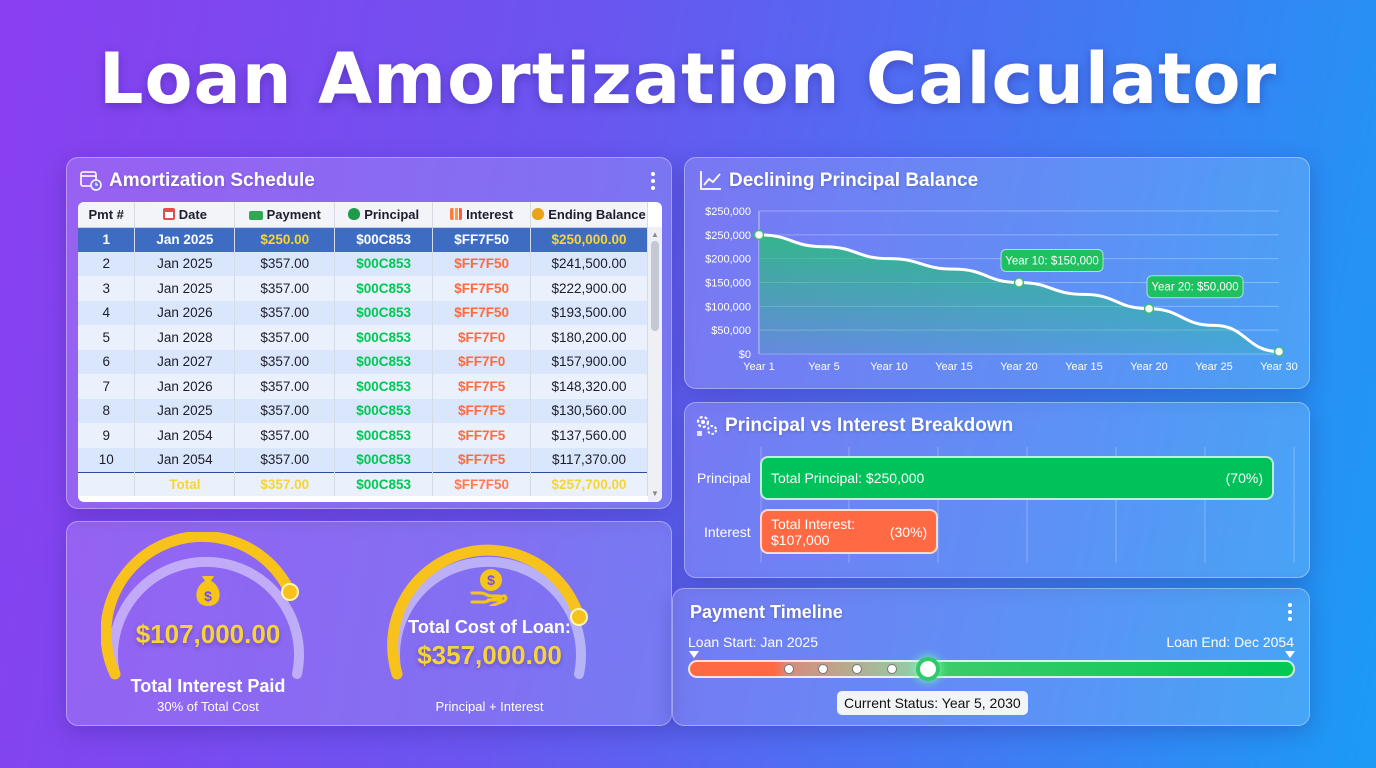  Describe the element at coordinates (107, 435) in the screenshot. I see `table-cell-n: 9` at that location.